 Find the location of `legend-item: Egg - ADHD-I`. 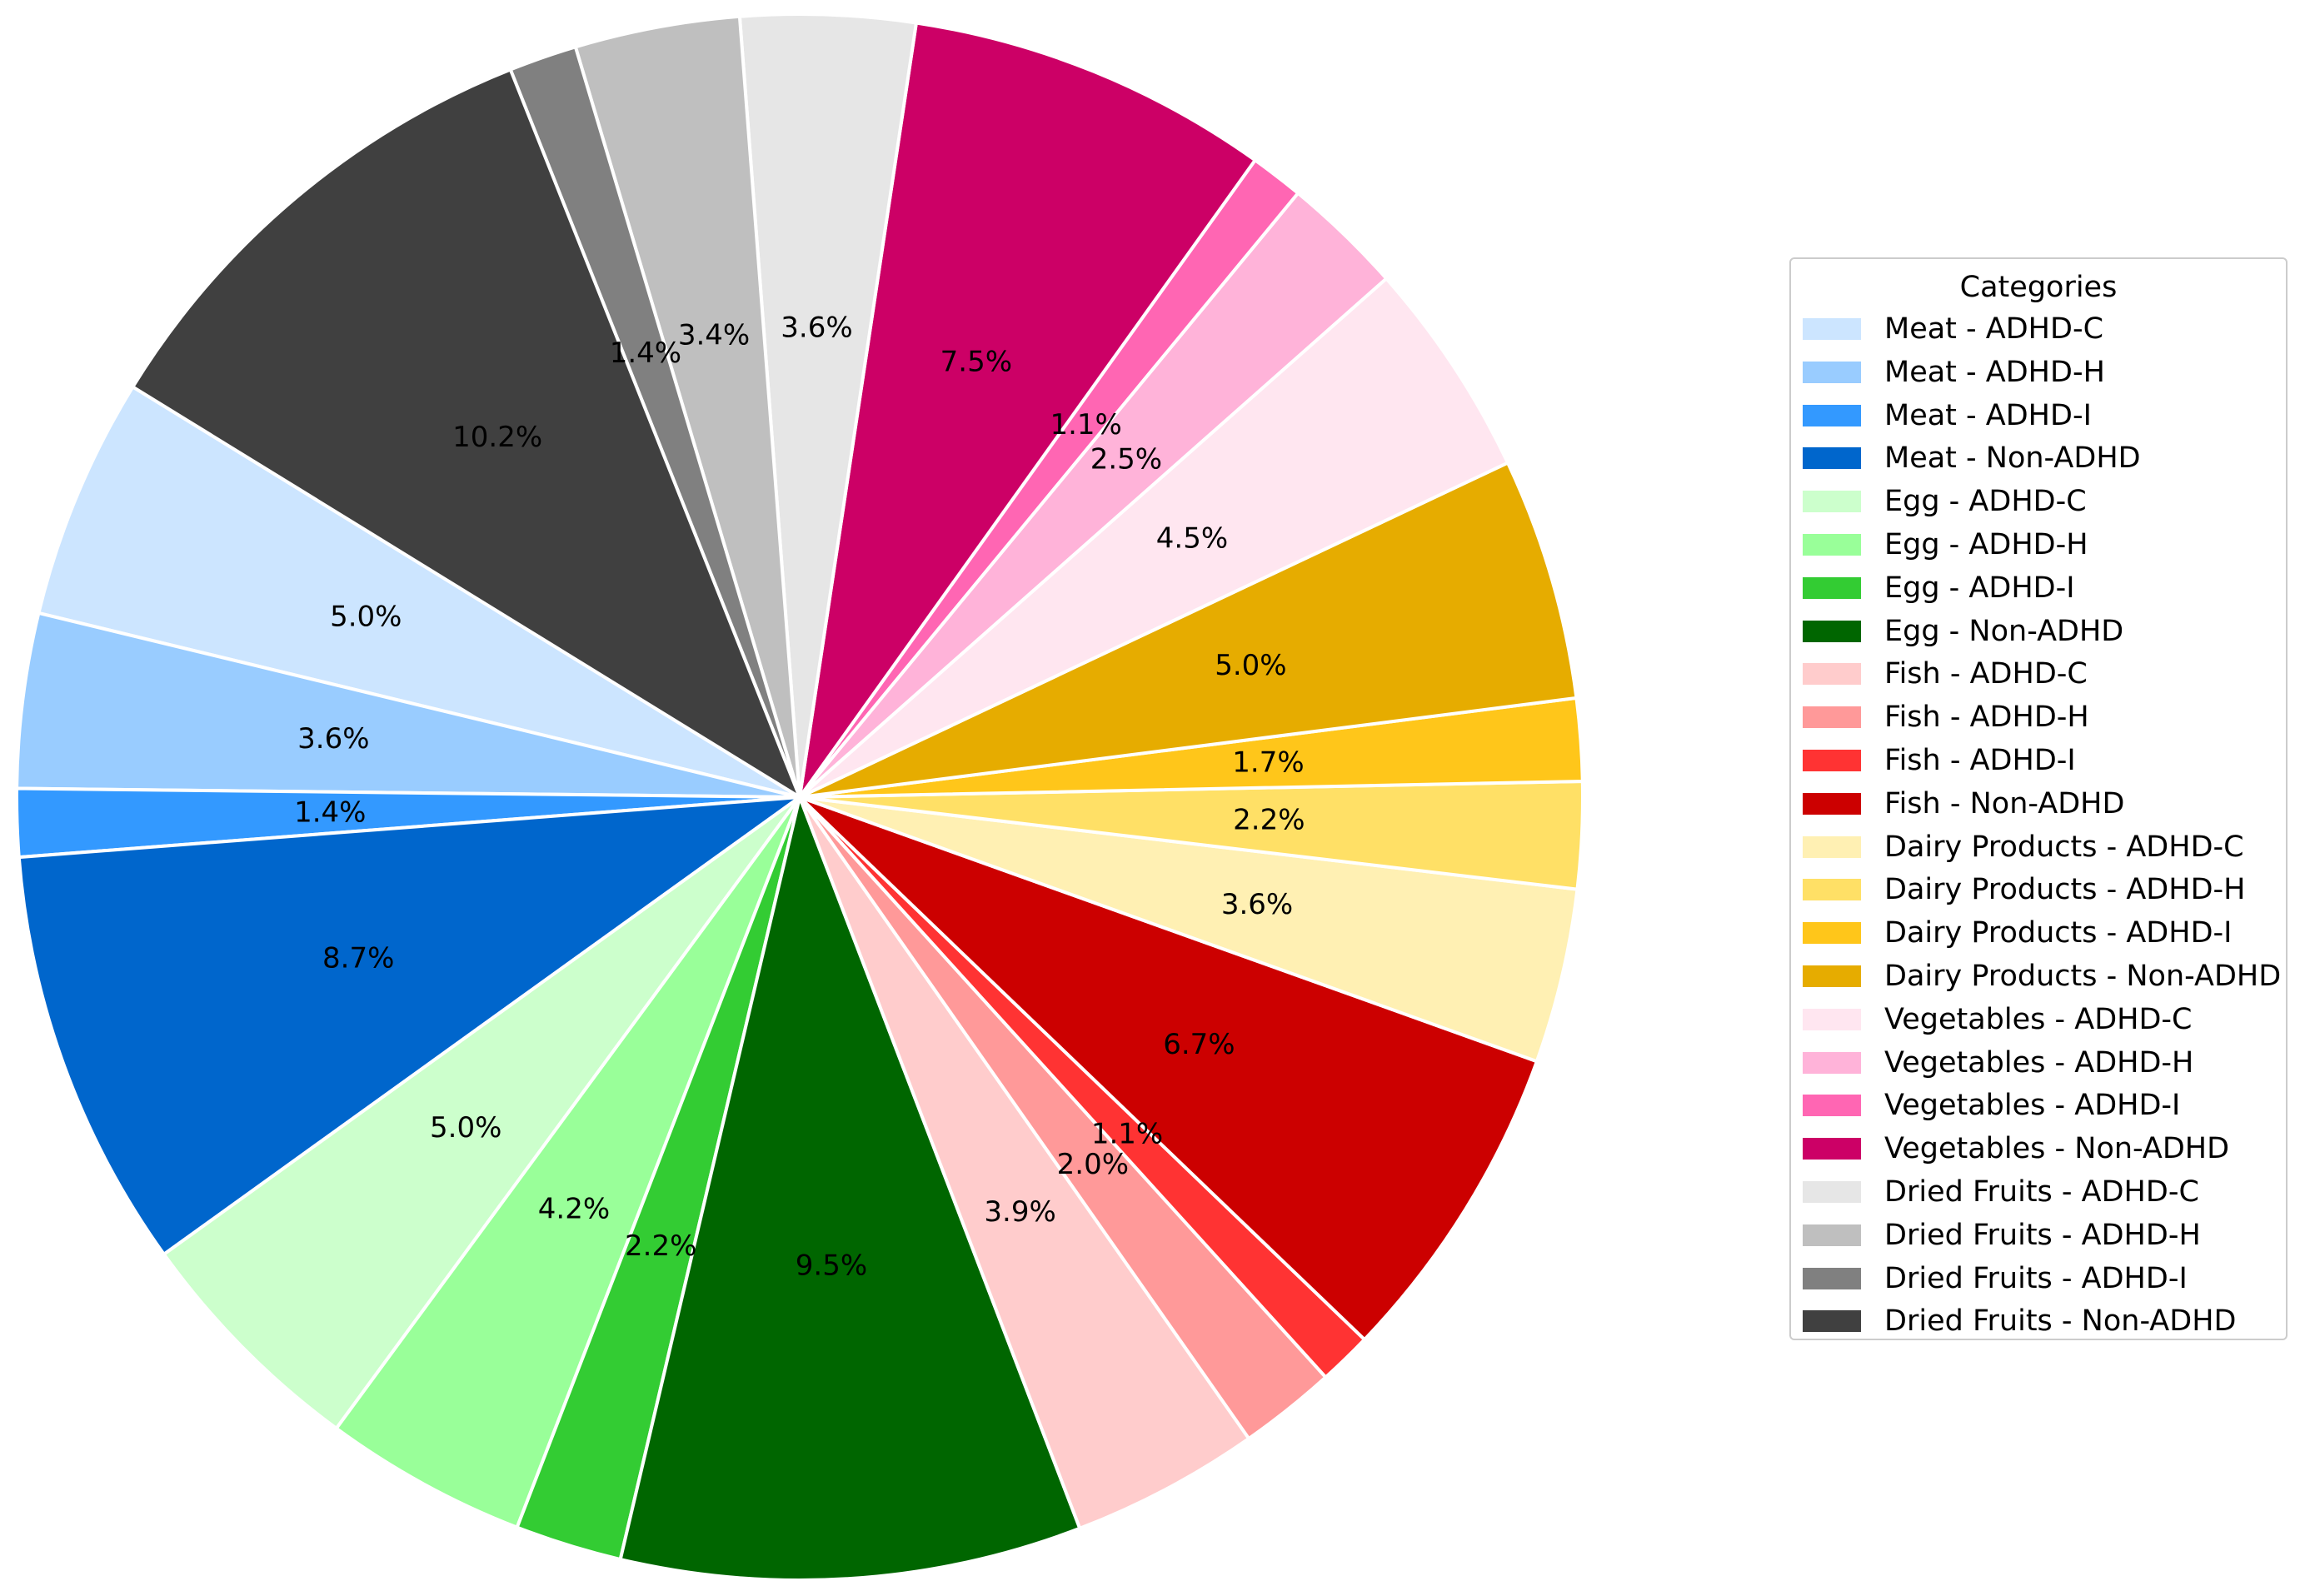

legend-item: Egg - ADHD-I is located at coordinates (2038, 588).